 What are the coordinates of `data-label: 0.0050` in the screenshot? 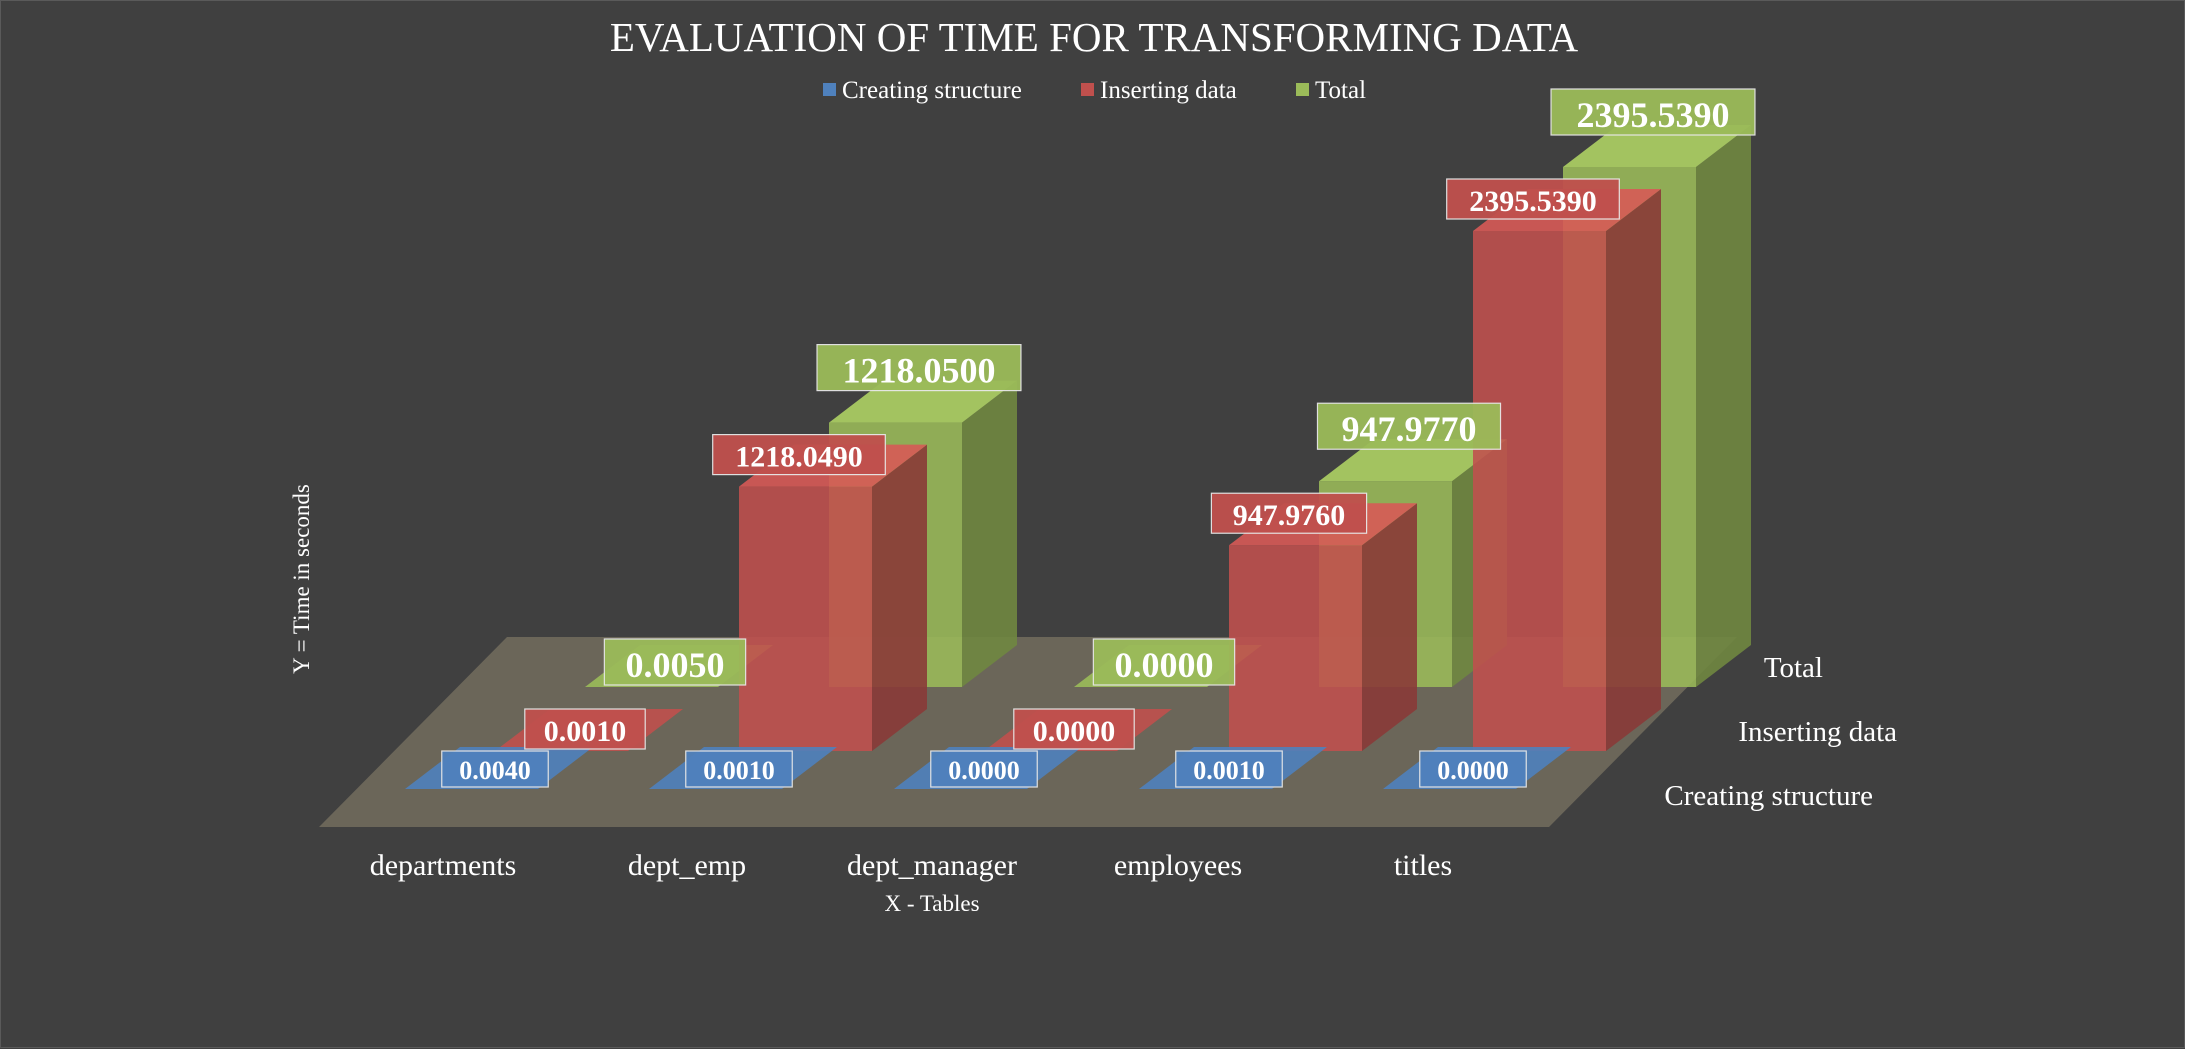 It's located at (675, 662).